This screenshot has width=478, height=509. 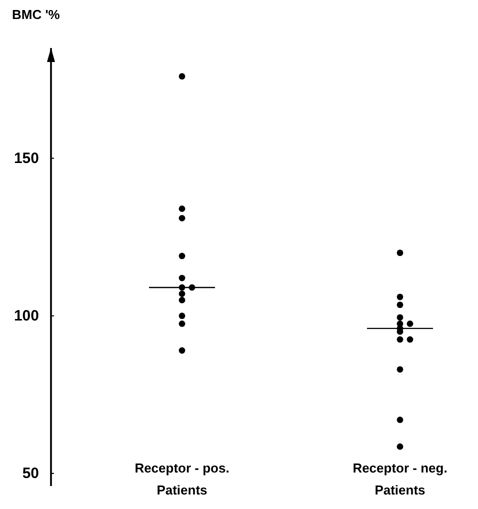 I want to click on y-axis-title: BMC '%, so click(x=36, y=14).